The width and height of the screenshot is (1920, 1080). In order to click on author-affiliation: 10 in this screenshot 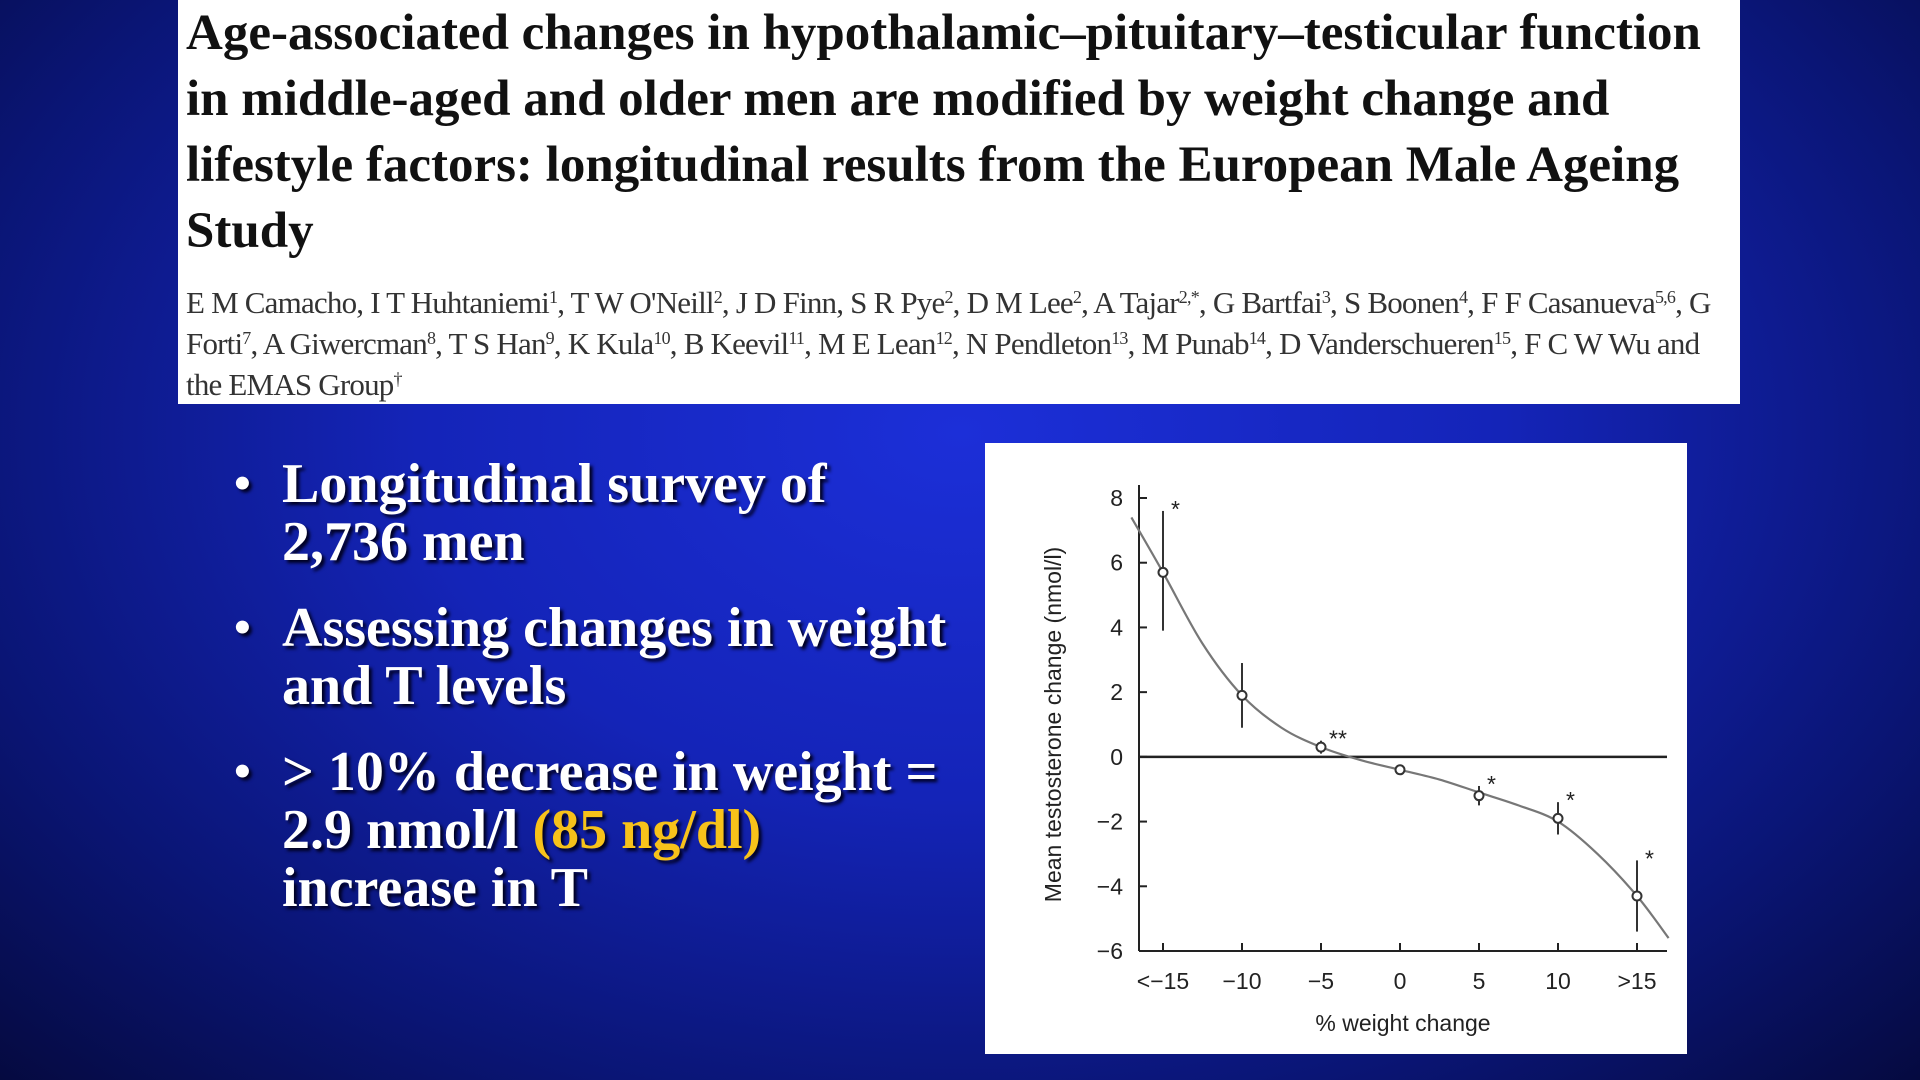, I will do `click(661, 338)`.